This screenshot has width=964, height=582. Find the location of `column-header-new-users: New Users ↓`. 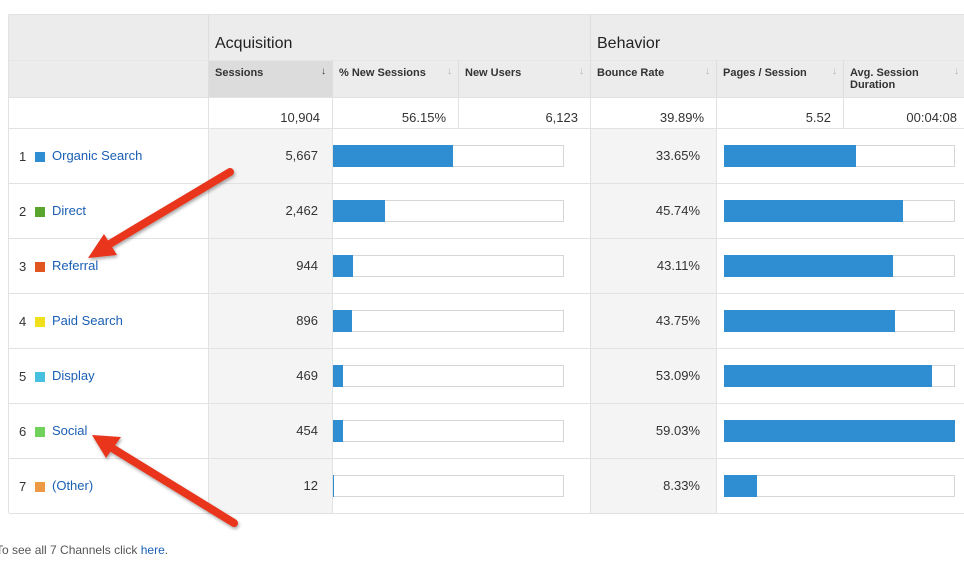

column-header-new-users: New Users ↓ is located at coordinates (525, 78).